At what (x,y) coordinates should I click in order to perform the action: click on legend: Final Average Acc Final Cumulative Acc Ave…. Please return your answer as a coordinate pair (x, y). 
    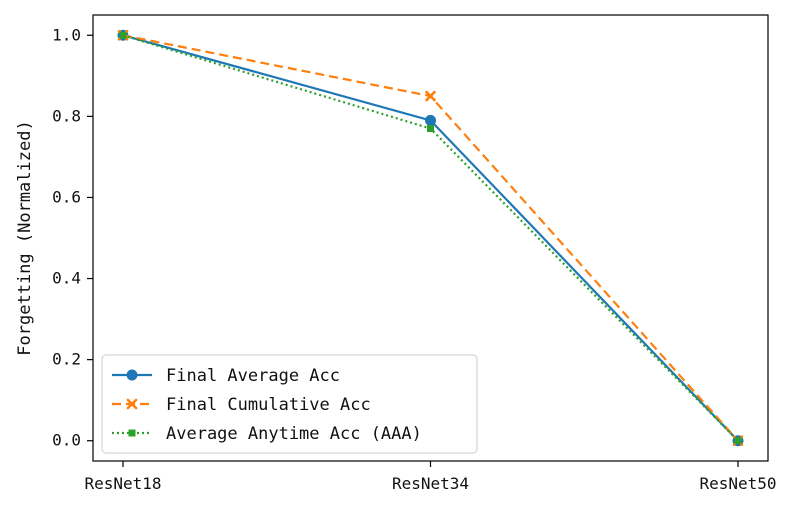
    Looking at the image, I should click on (289, 404).